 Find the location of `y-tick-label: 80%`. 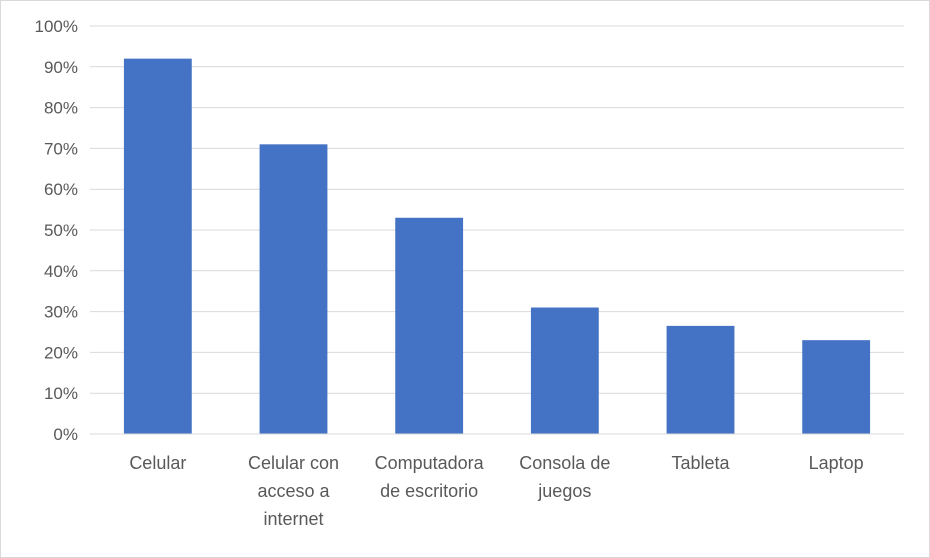

y-tick-label: 80% is located at coordinates (61, 108).